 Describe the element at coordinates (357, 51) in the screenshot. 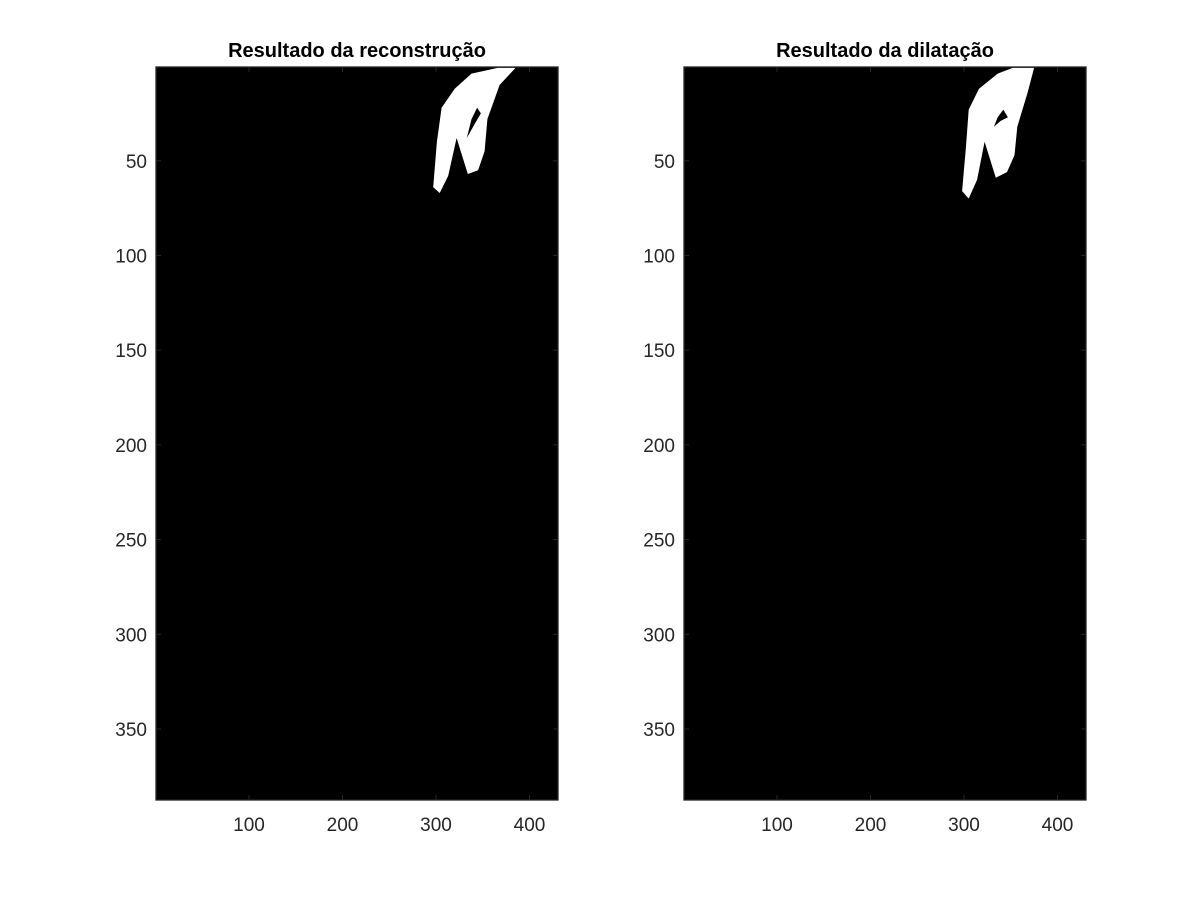

I see `plot-title: Resultado da reconstrução` at that location.